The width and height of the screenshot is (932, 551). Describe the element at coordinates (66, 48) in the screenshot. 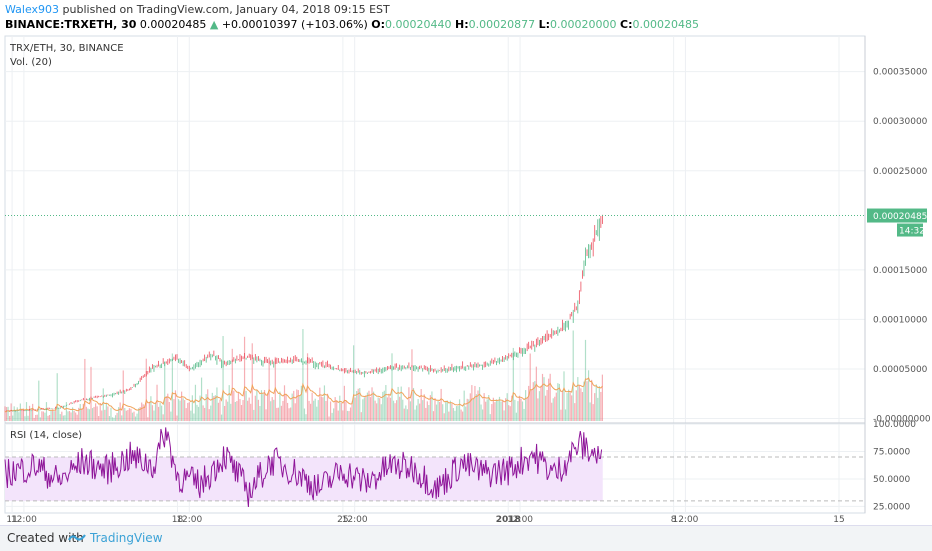

I see `pane-title: TRX/ETH, 30, BINANCE` at that location.